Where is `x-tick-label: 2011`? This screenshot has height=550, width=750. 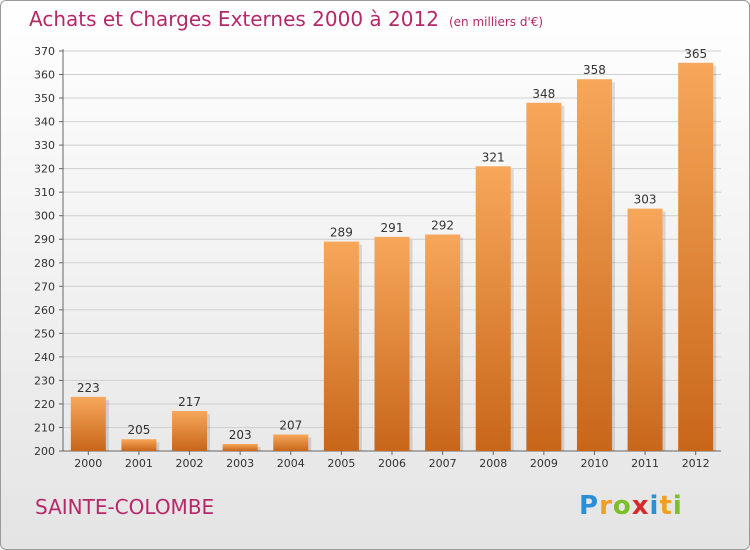
x-tick-label: 2011 is located at coordinates (645, 463).